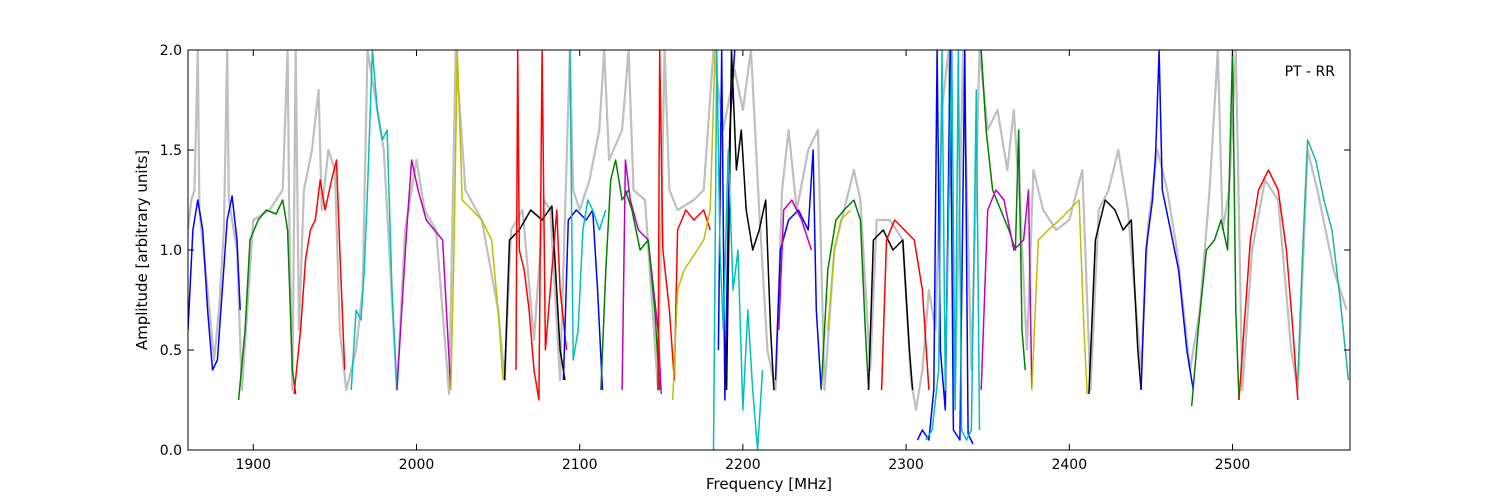 The height and width of the screenshot is (500, 1500). Describe the element at coordinates (171, 151) in the screenshot. I see `y-tick-label: 1.5` at that location.